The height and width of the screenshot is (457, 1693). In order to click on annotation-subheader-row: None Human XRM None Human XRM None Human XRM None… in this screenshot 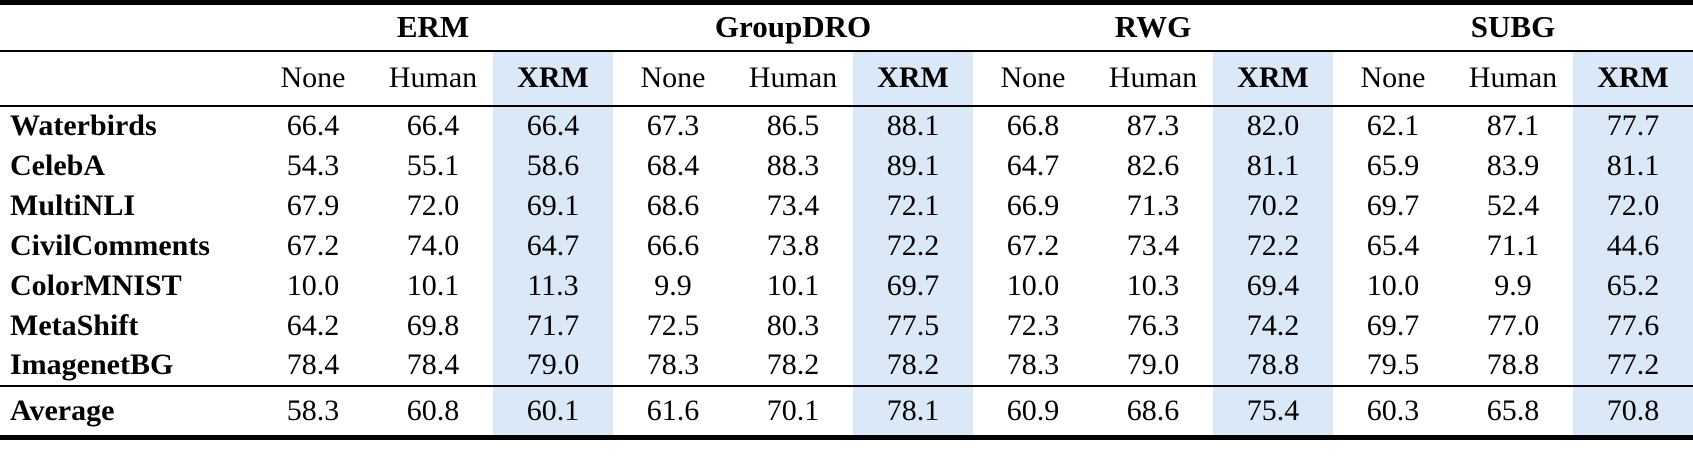, I will do `click(846, 78)`.